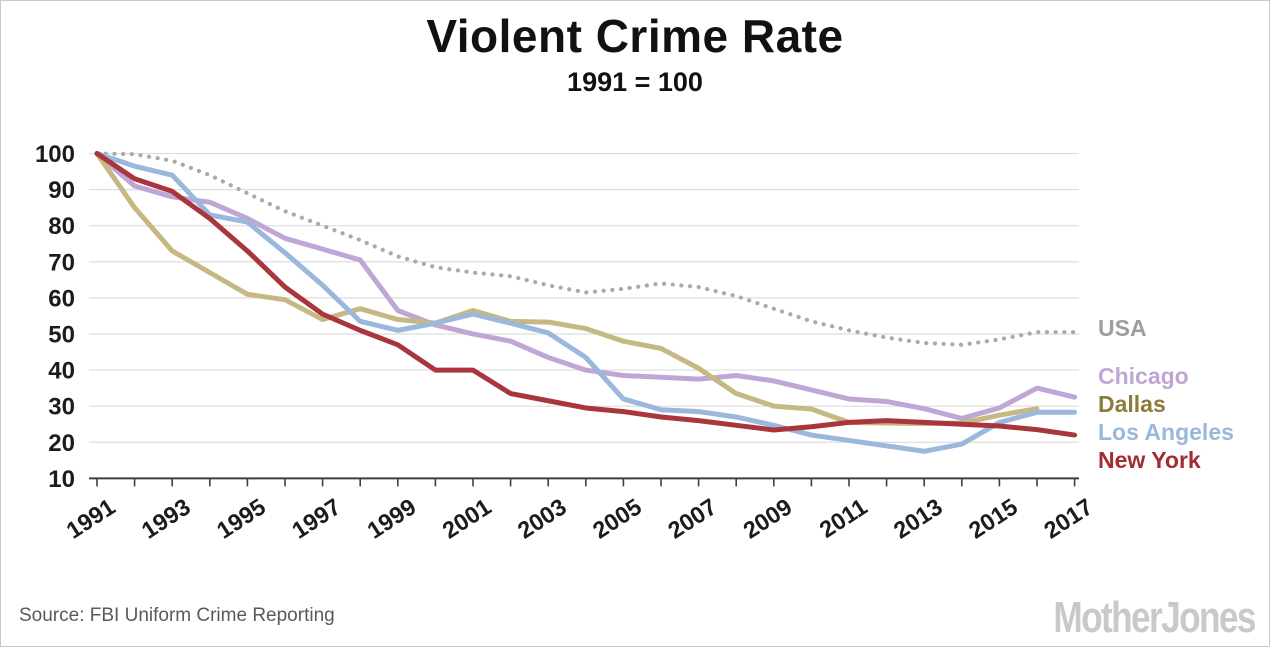  I want to click on x-axis-label-2007: 2007, so click(692, 518).